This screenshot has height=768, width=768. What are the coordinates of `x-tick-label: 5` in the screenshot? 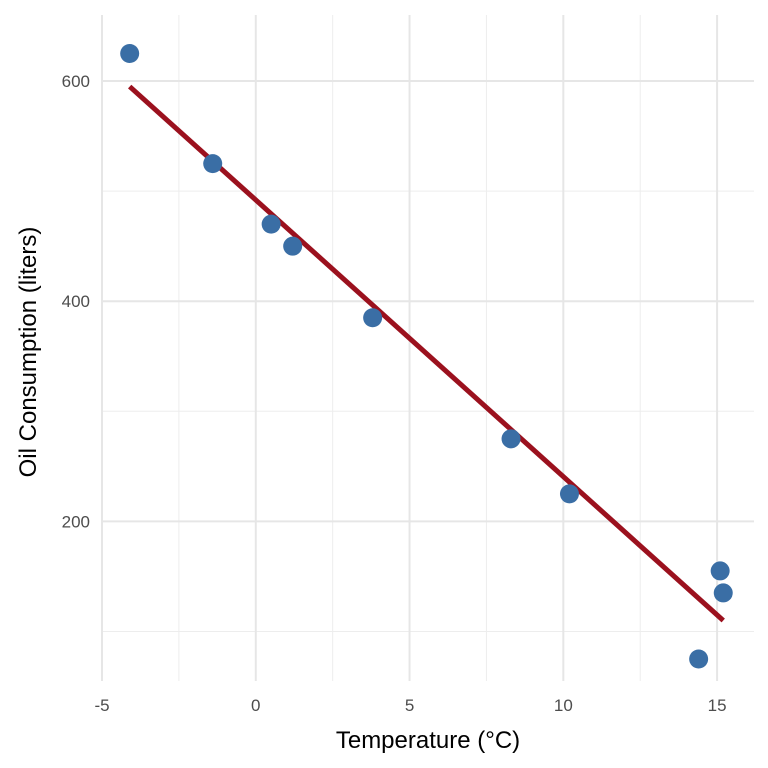 It's located at (409, 705).